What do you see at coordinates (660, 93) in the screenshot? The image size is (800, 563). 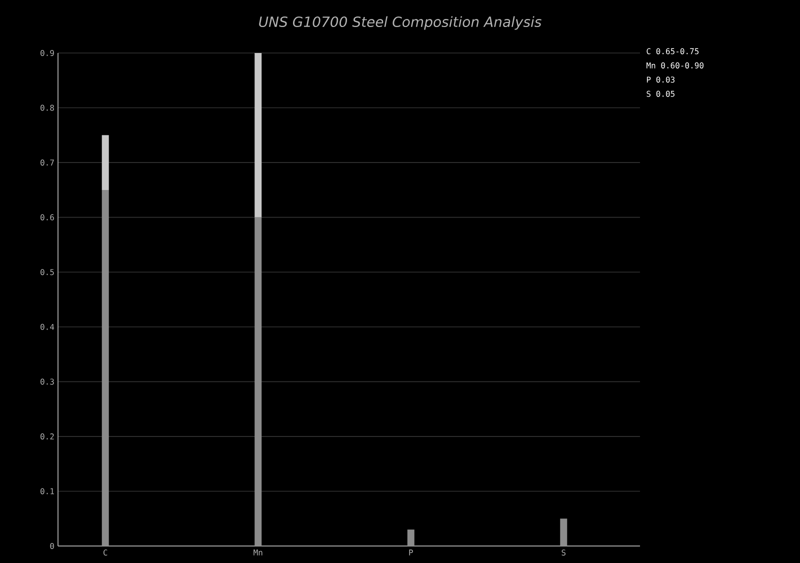 I see `text: S 0.05` at bounding box center [660, 93].